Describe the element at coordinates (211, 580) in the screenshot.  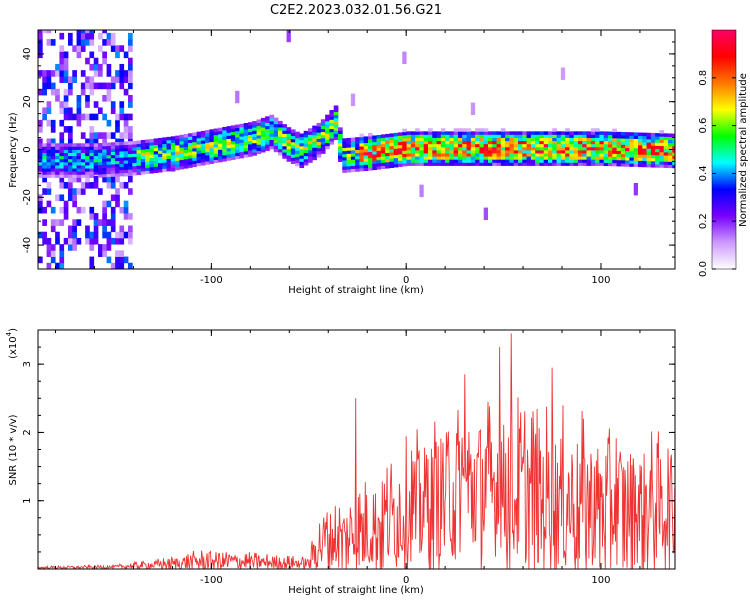
I see `x-tick-label: -100` at that location.